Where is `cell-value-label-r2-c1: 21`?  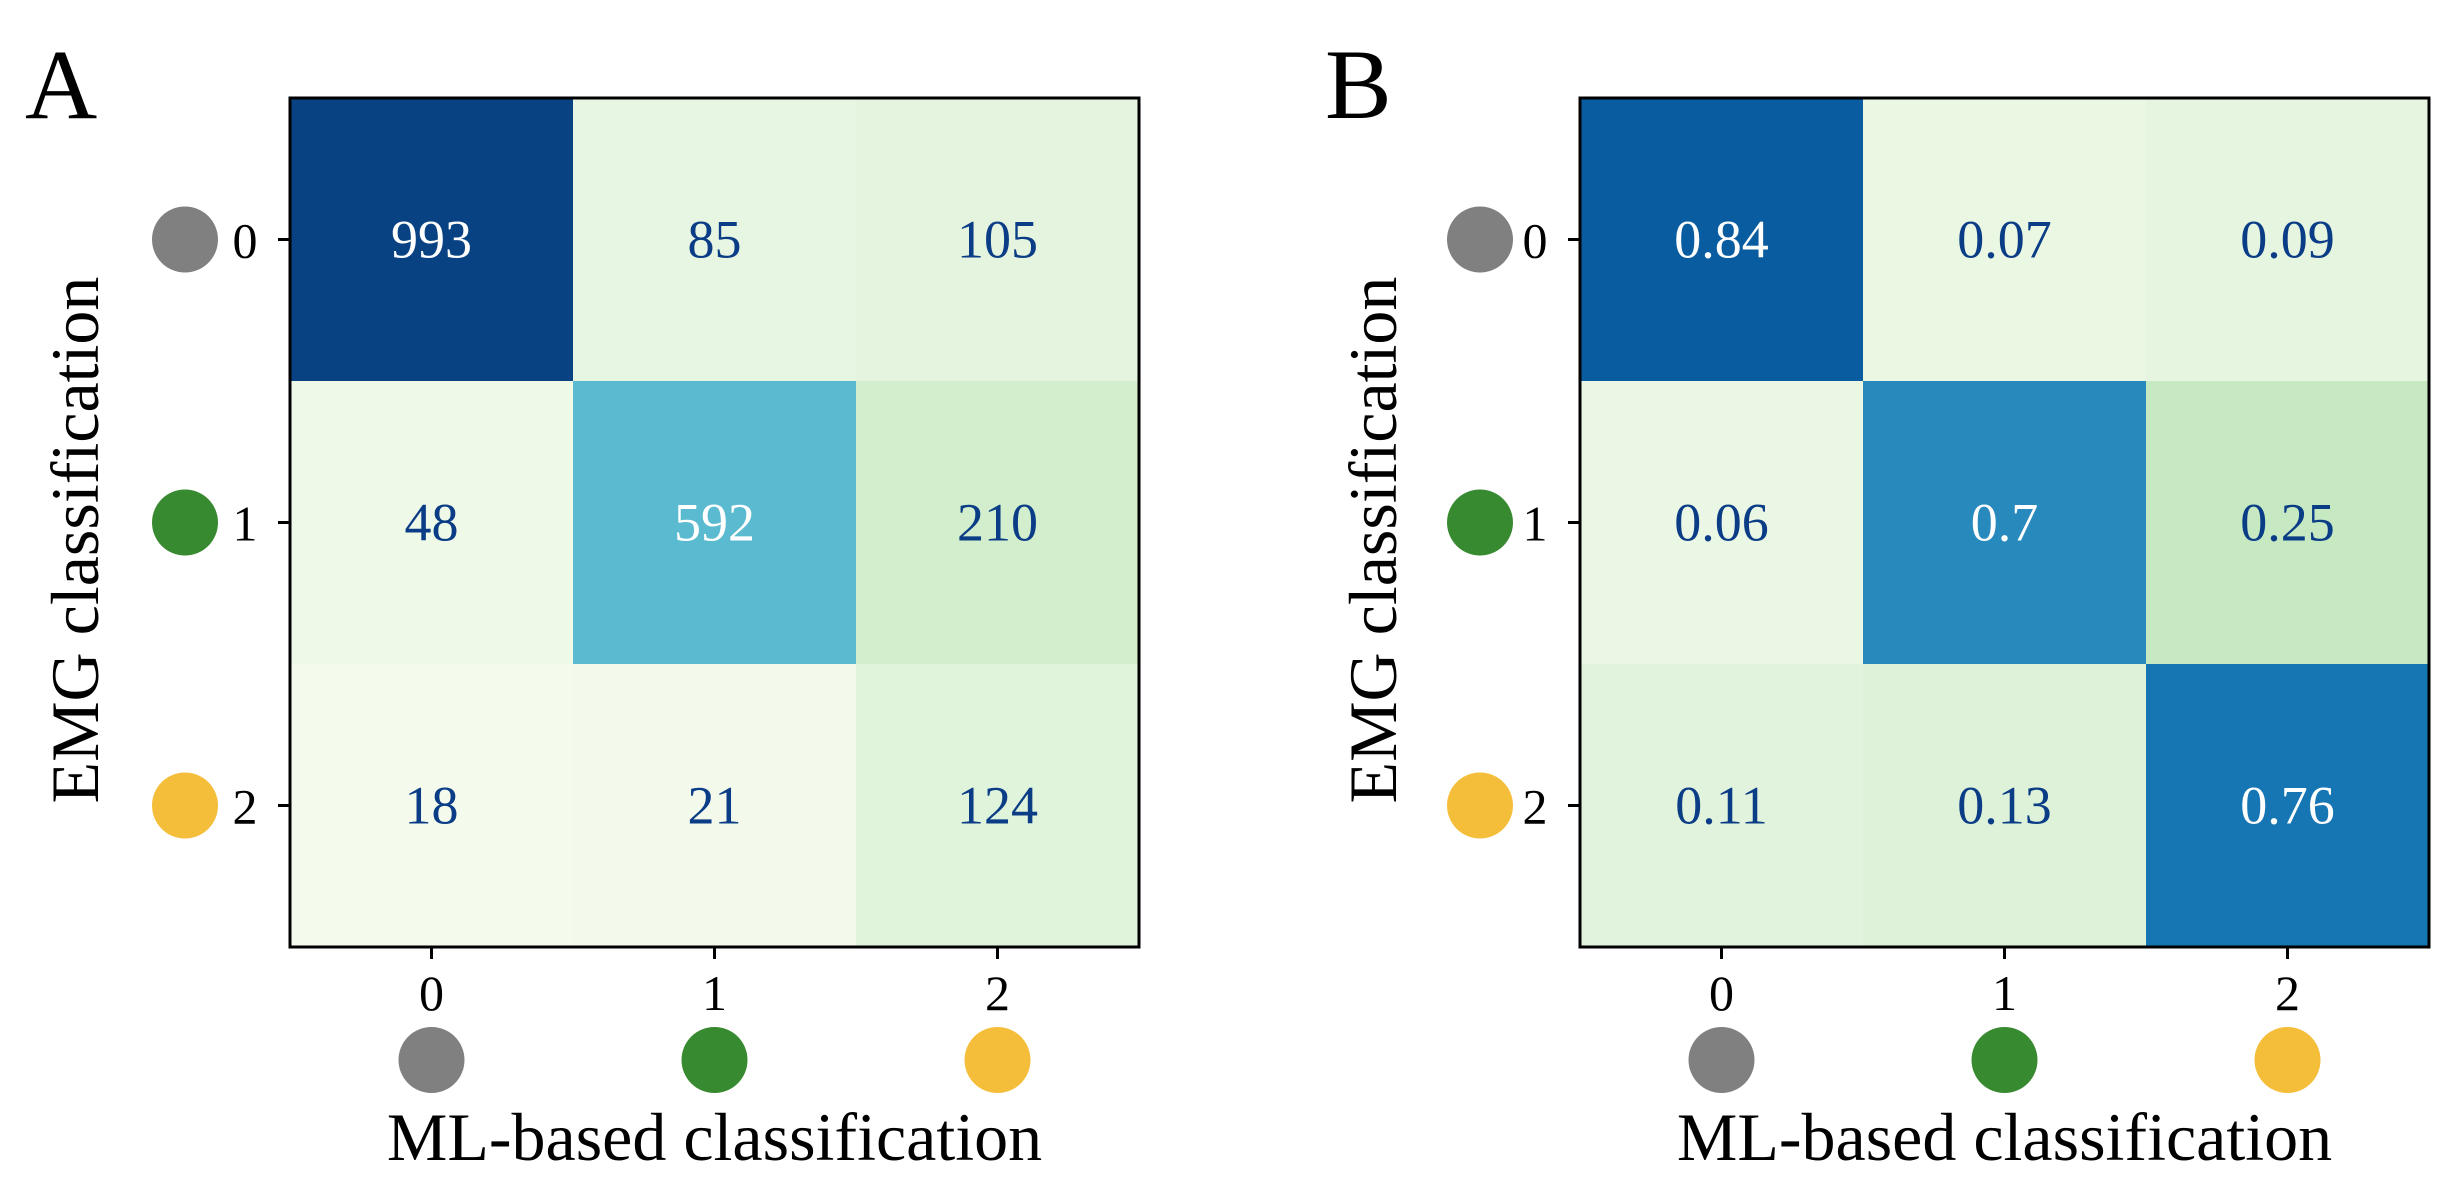
cell-value-label-r2-c1: 21 is located at coordinates (715, 806).